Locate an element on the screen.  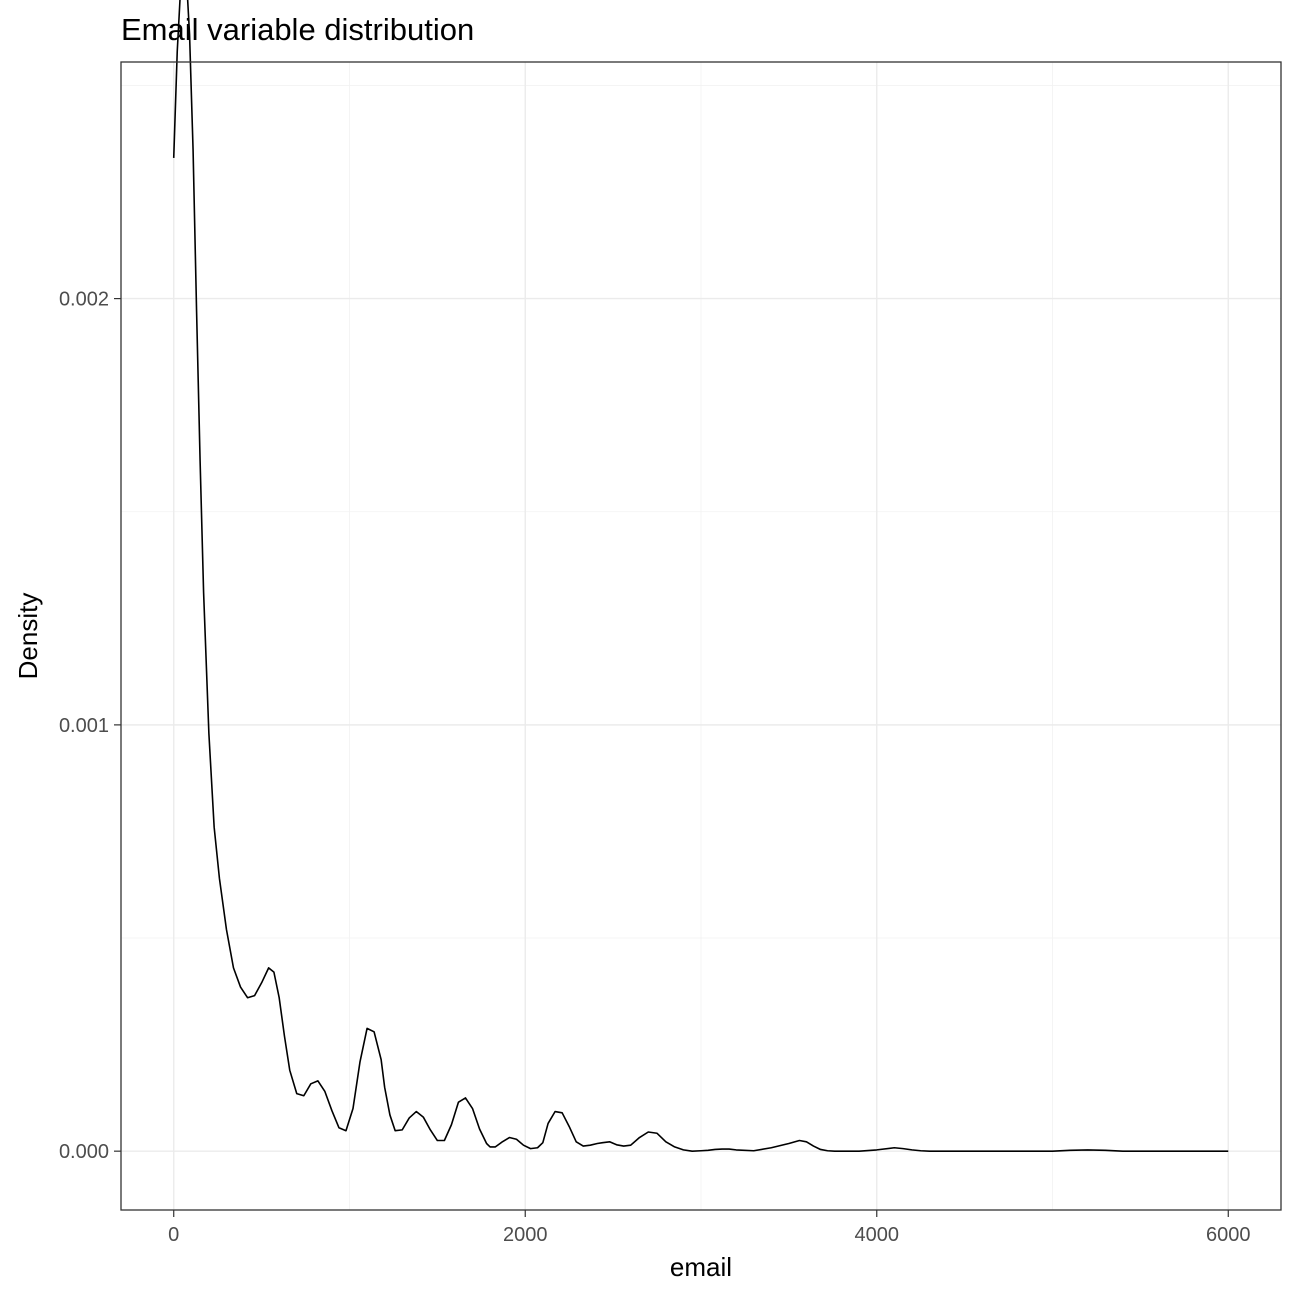
y-tick-label: 0.002 is located at coordinates (84, 300).